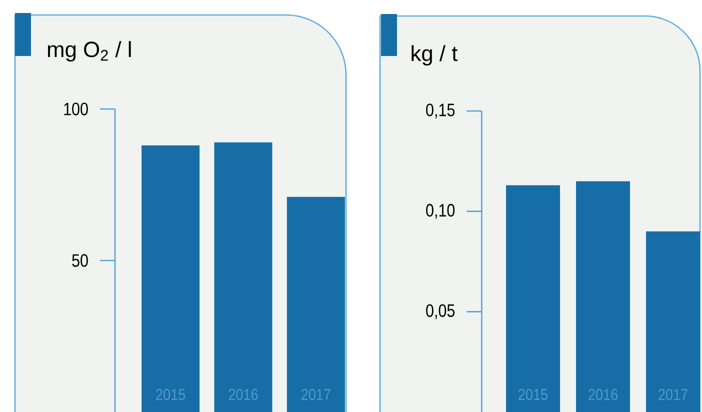 Image resolution: width=702 pixels, height=412 pixels. Describe the element at coordinates (440, 111) in the screenshot. I see `y-tick-label: 0,15` at that location.